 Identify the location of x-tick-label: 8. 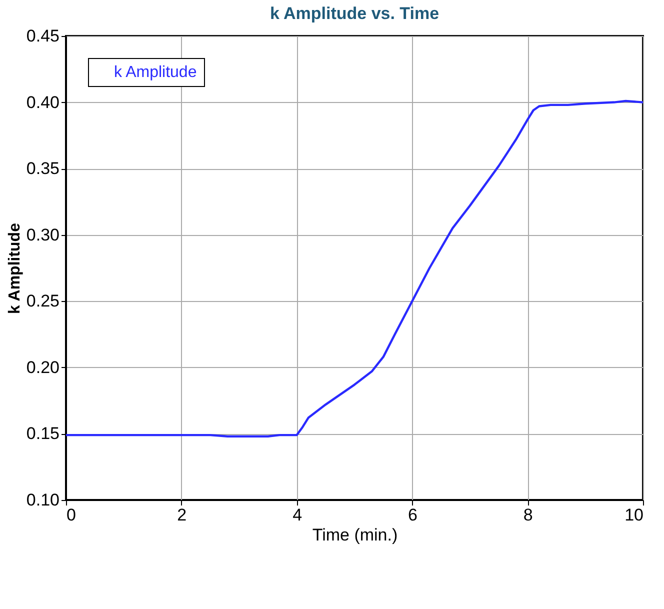
(528, 515).